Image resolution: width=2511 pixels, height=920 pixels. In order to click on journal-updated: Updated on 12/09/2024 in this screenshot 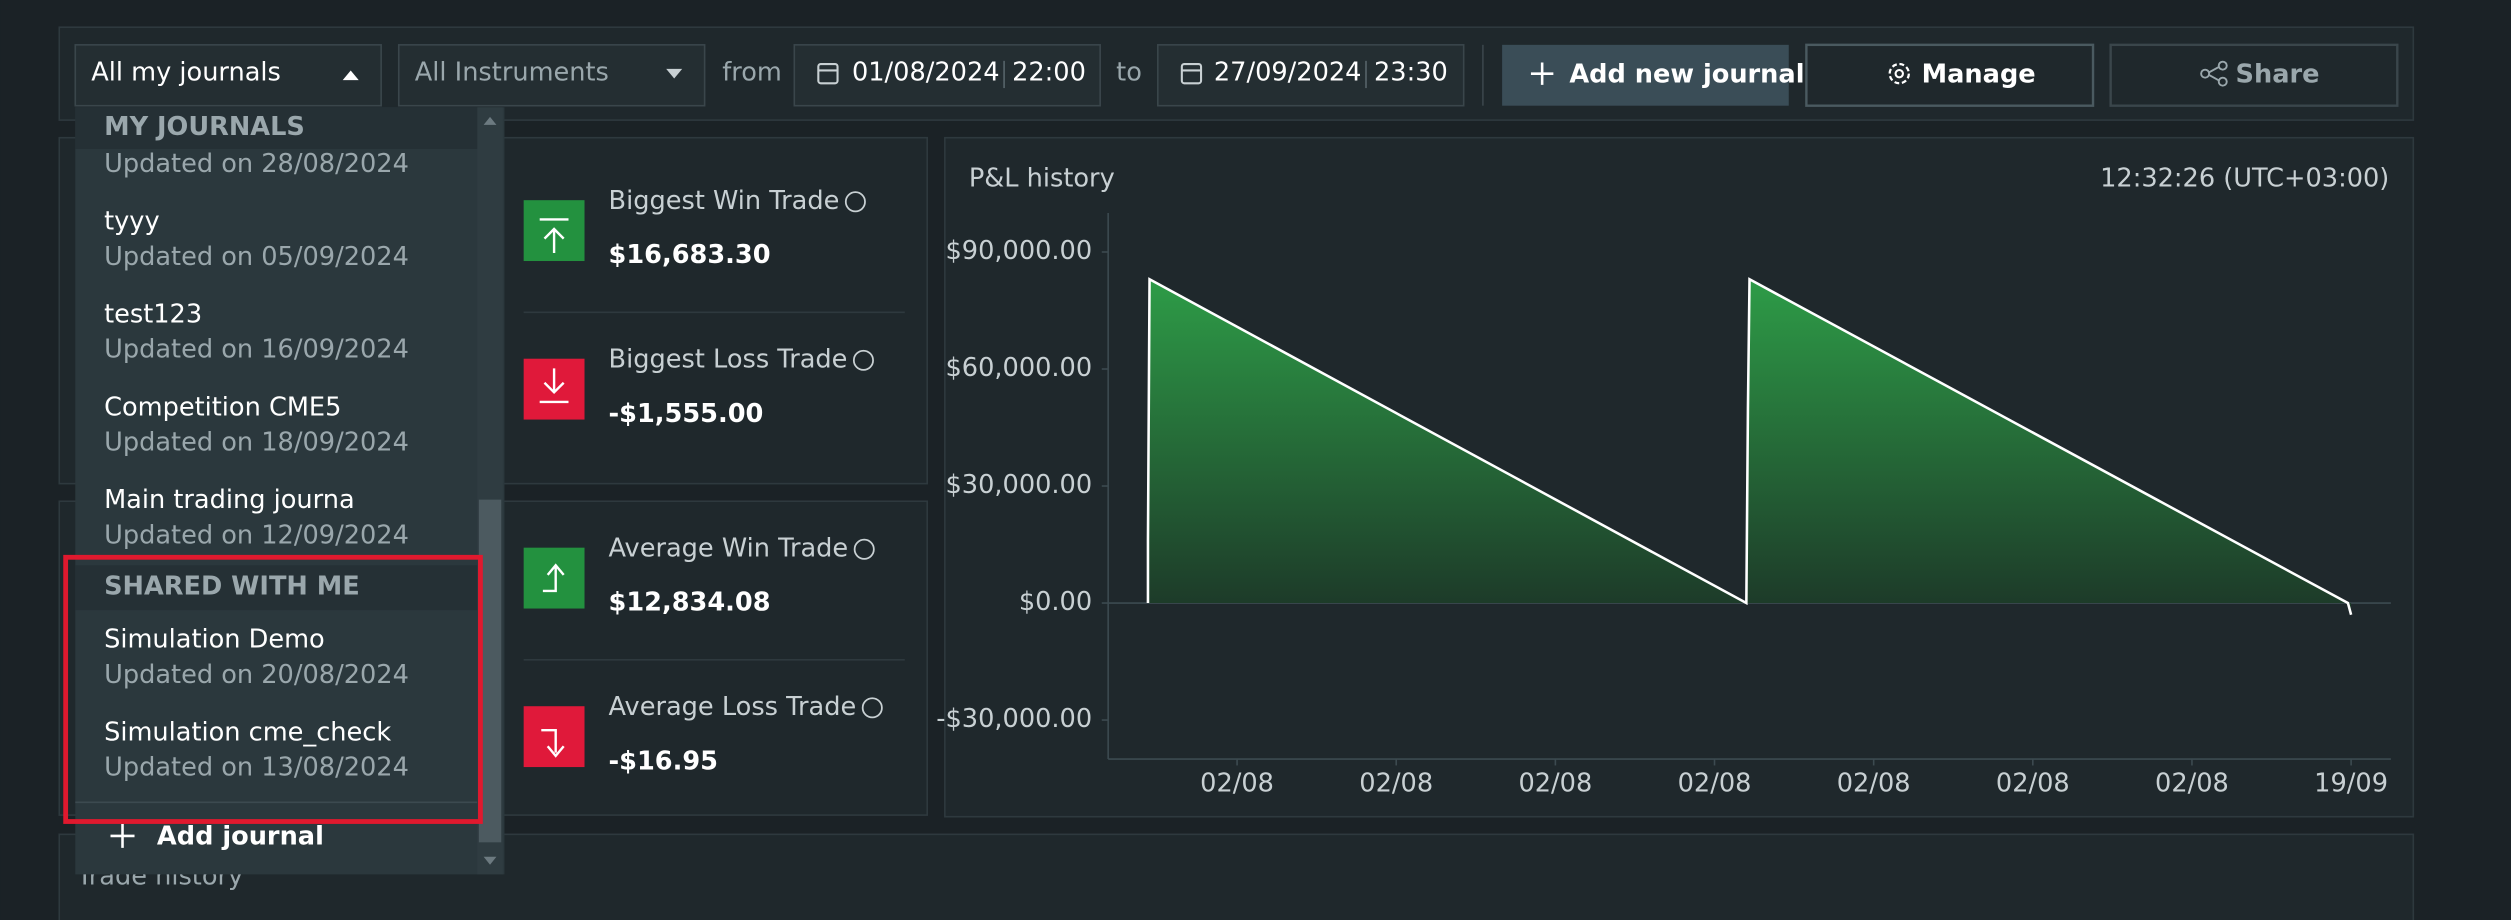, I will do `click(256, 535)`.